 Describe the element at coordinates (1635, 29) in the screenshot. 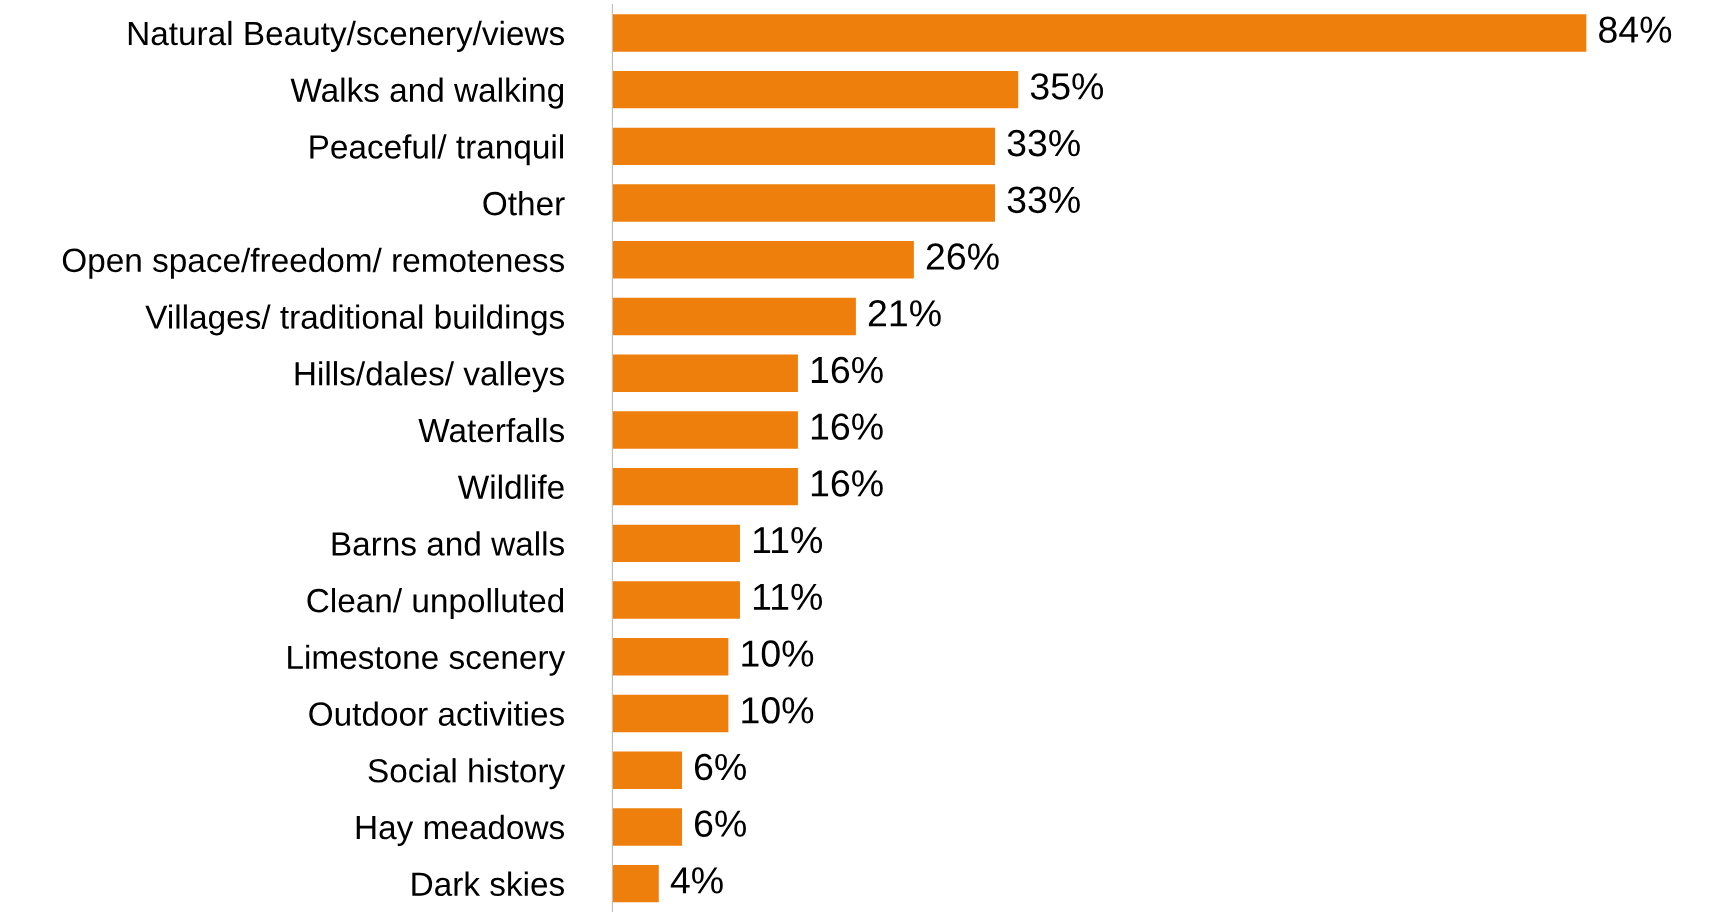

I see `data-label: 84%` at that location.